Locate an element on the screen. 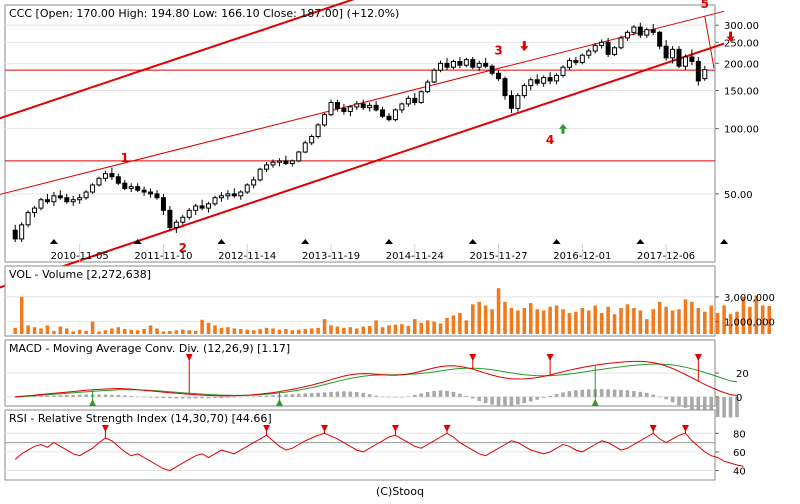  macd-ytick-label: 0 is located at coordinates (739, 398).